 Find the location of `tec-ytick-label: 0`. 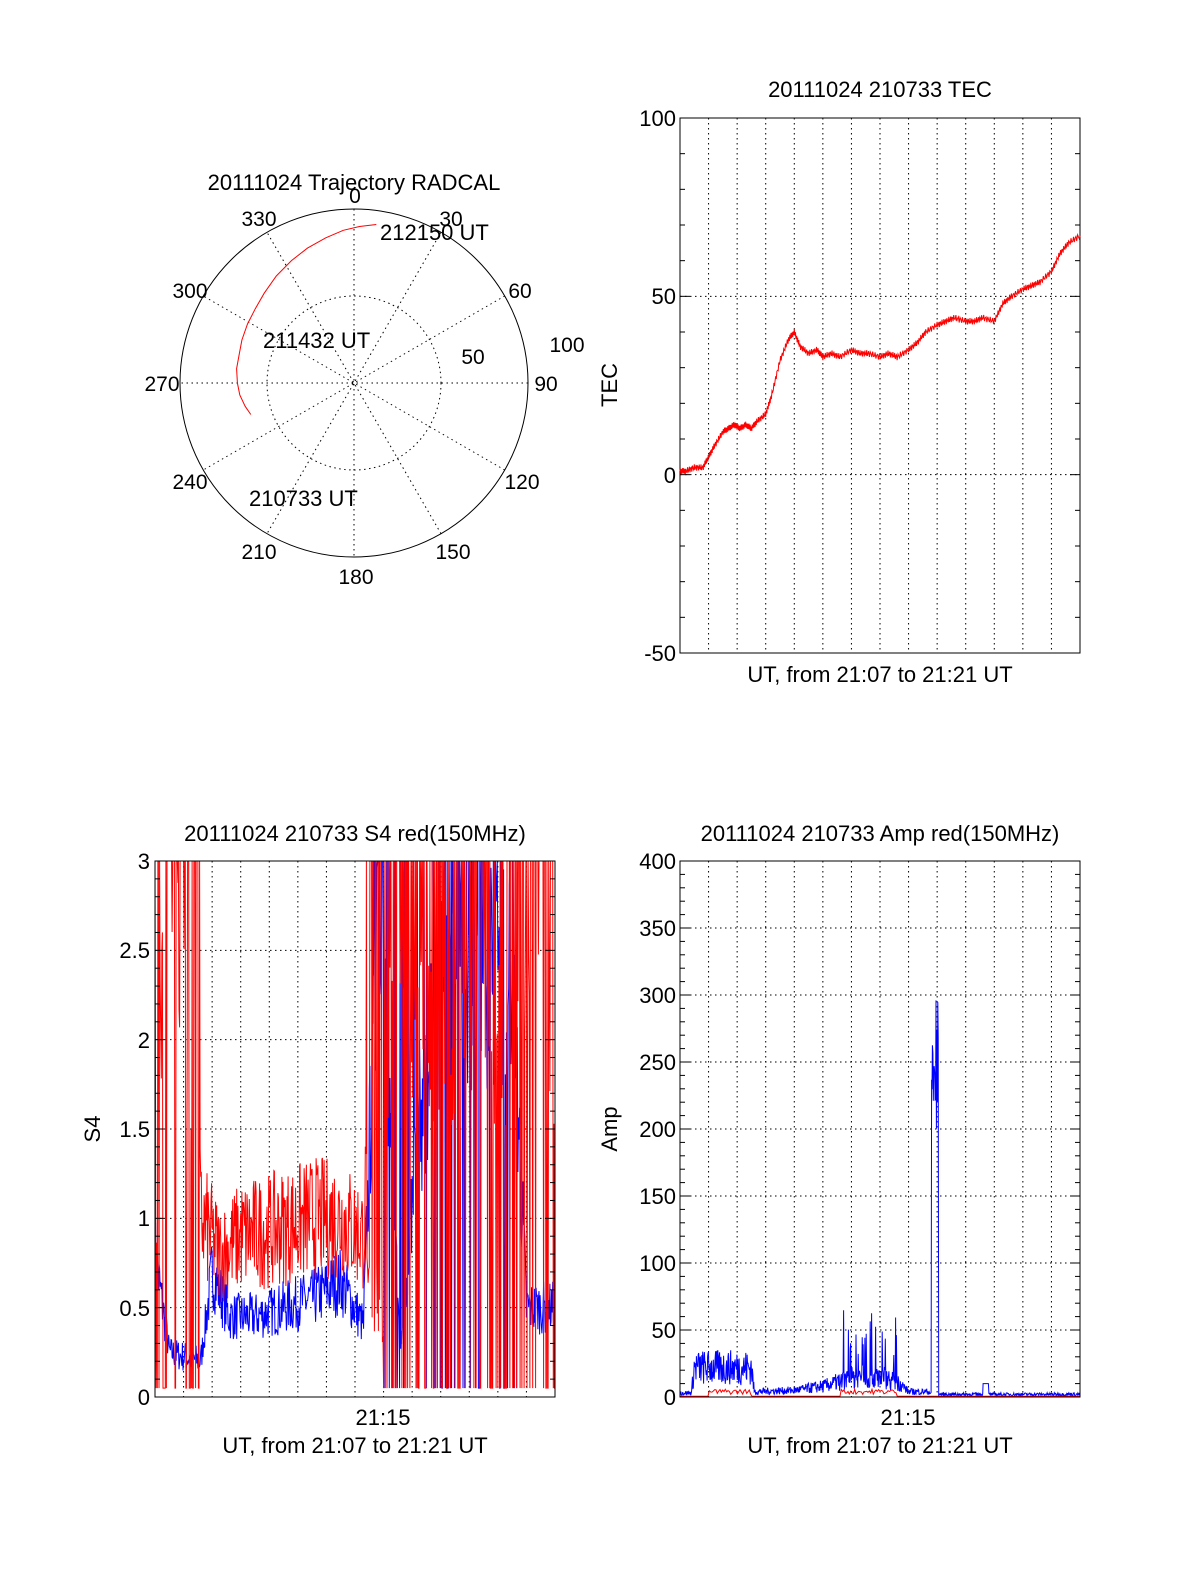

tec-ytick-label: 0 is located at coordinates (670, 475).